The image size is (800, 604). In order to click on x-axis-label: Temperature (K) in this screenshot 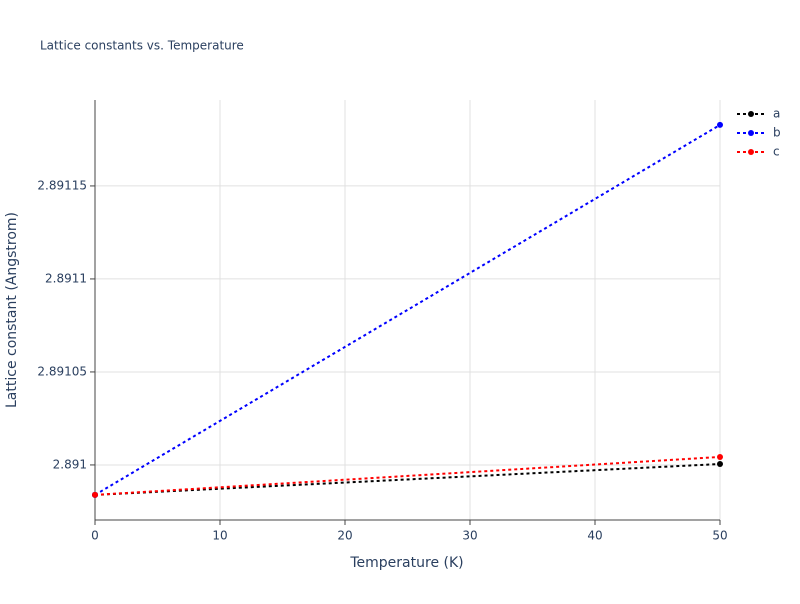, I will do `click(406, 563)`.